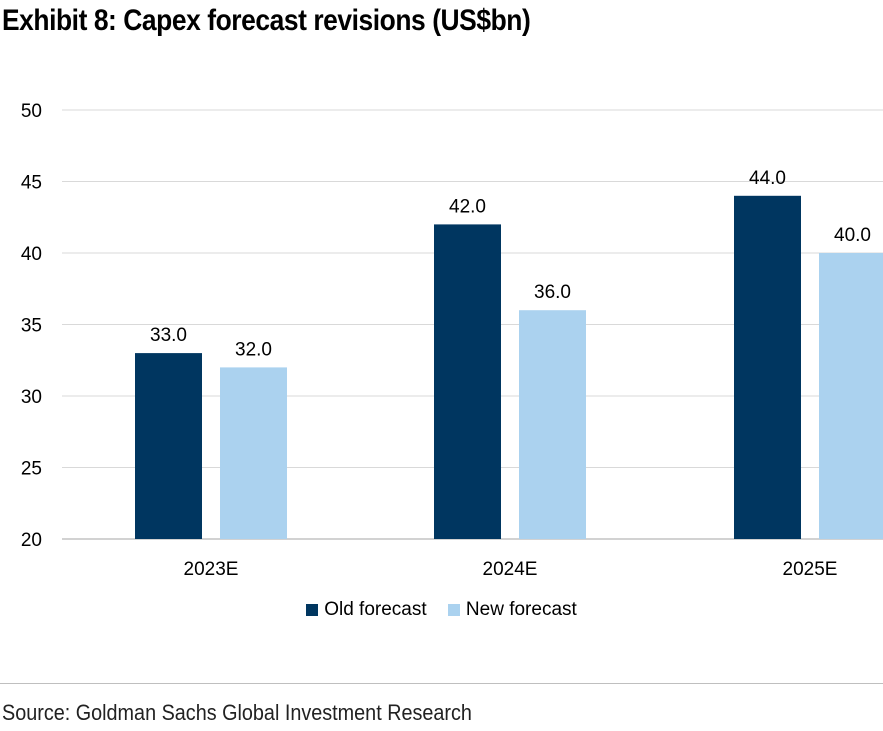 The width and height of the screenshot is (883, 731). I want to click on data-label: 33.0, so click(168, 335).